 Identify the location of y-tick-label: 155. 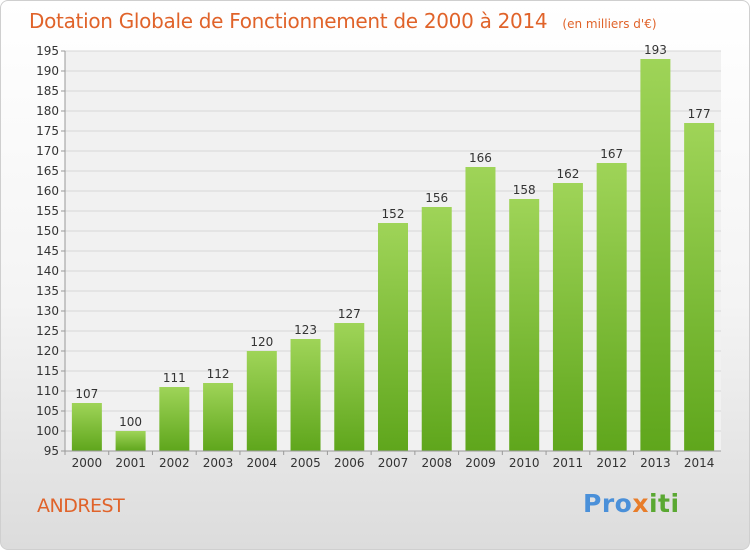
(47, 211).